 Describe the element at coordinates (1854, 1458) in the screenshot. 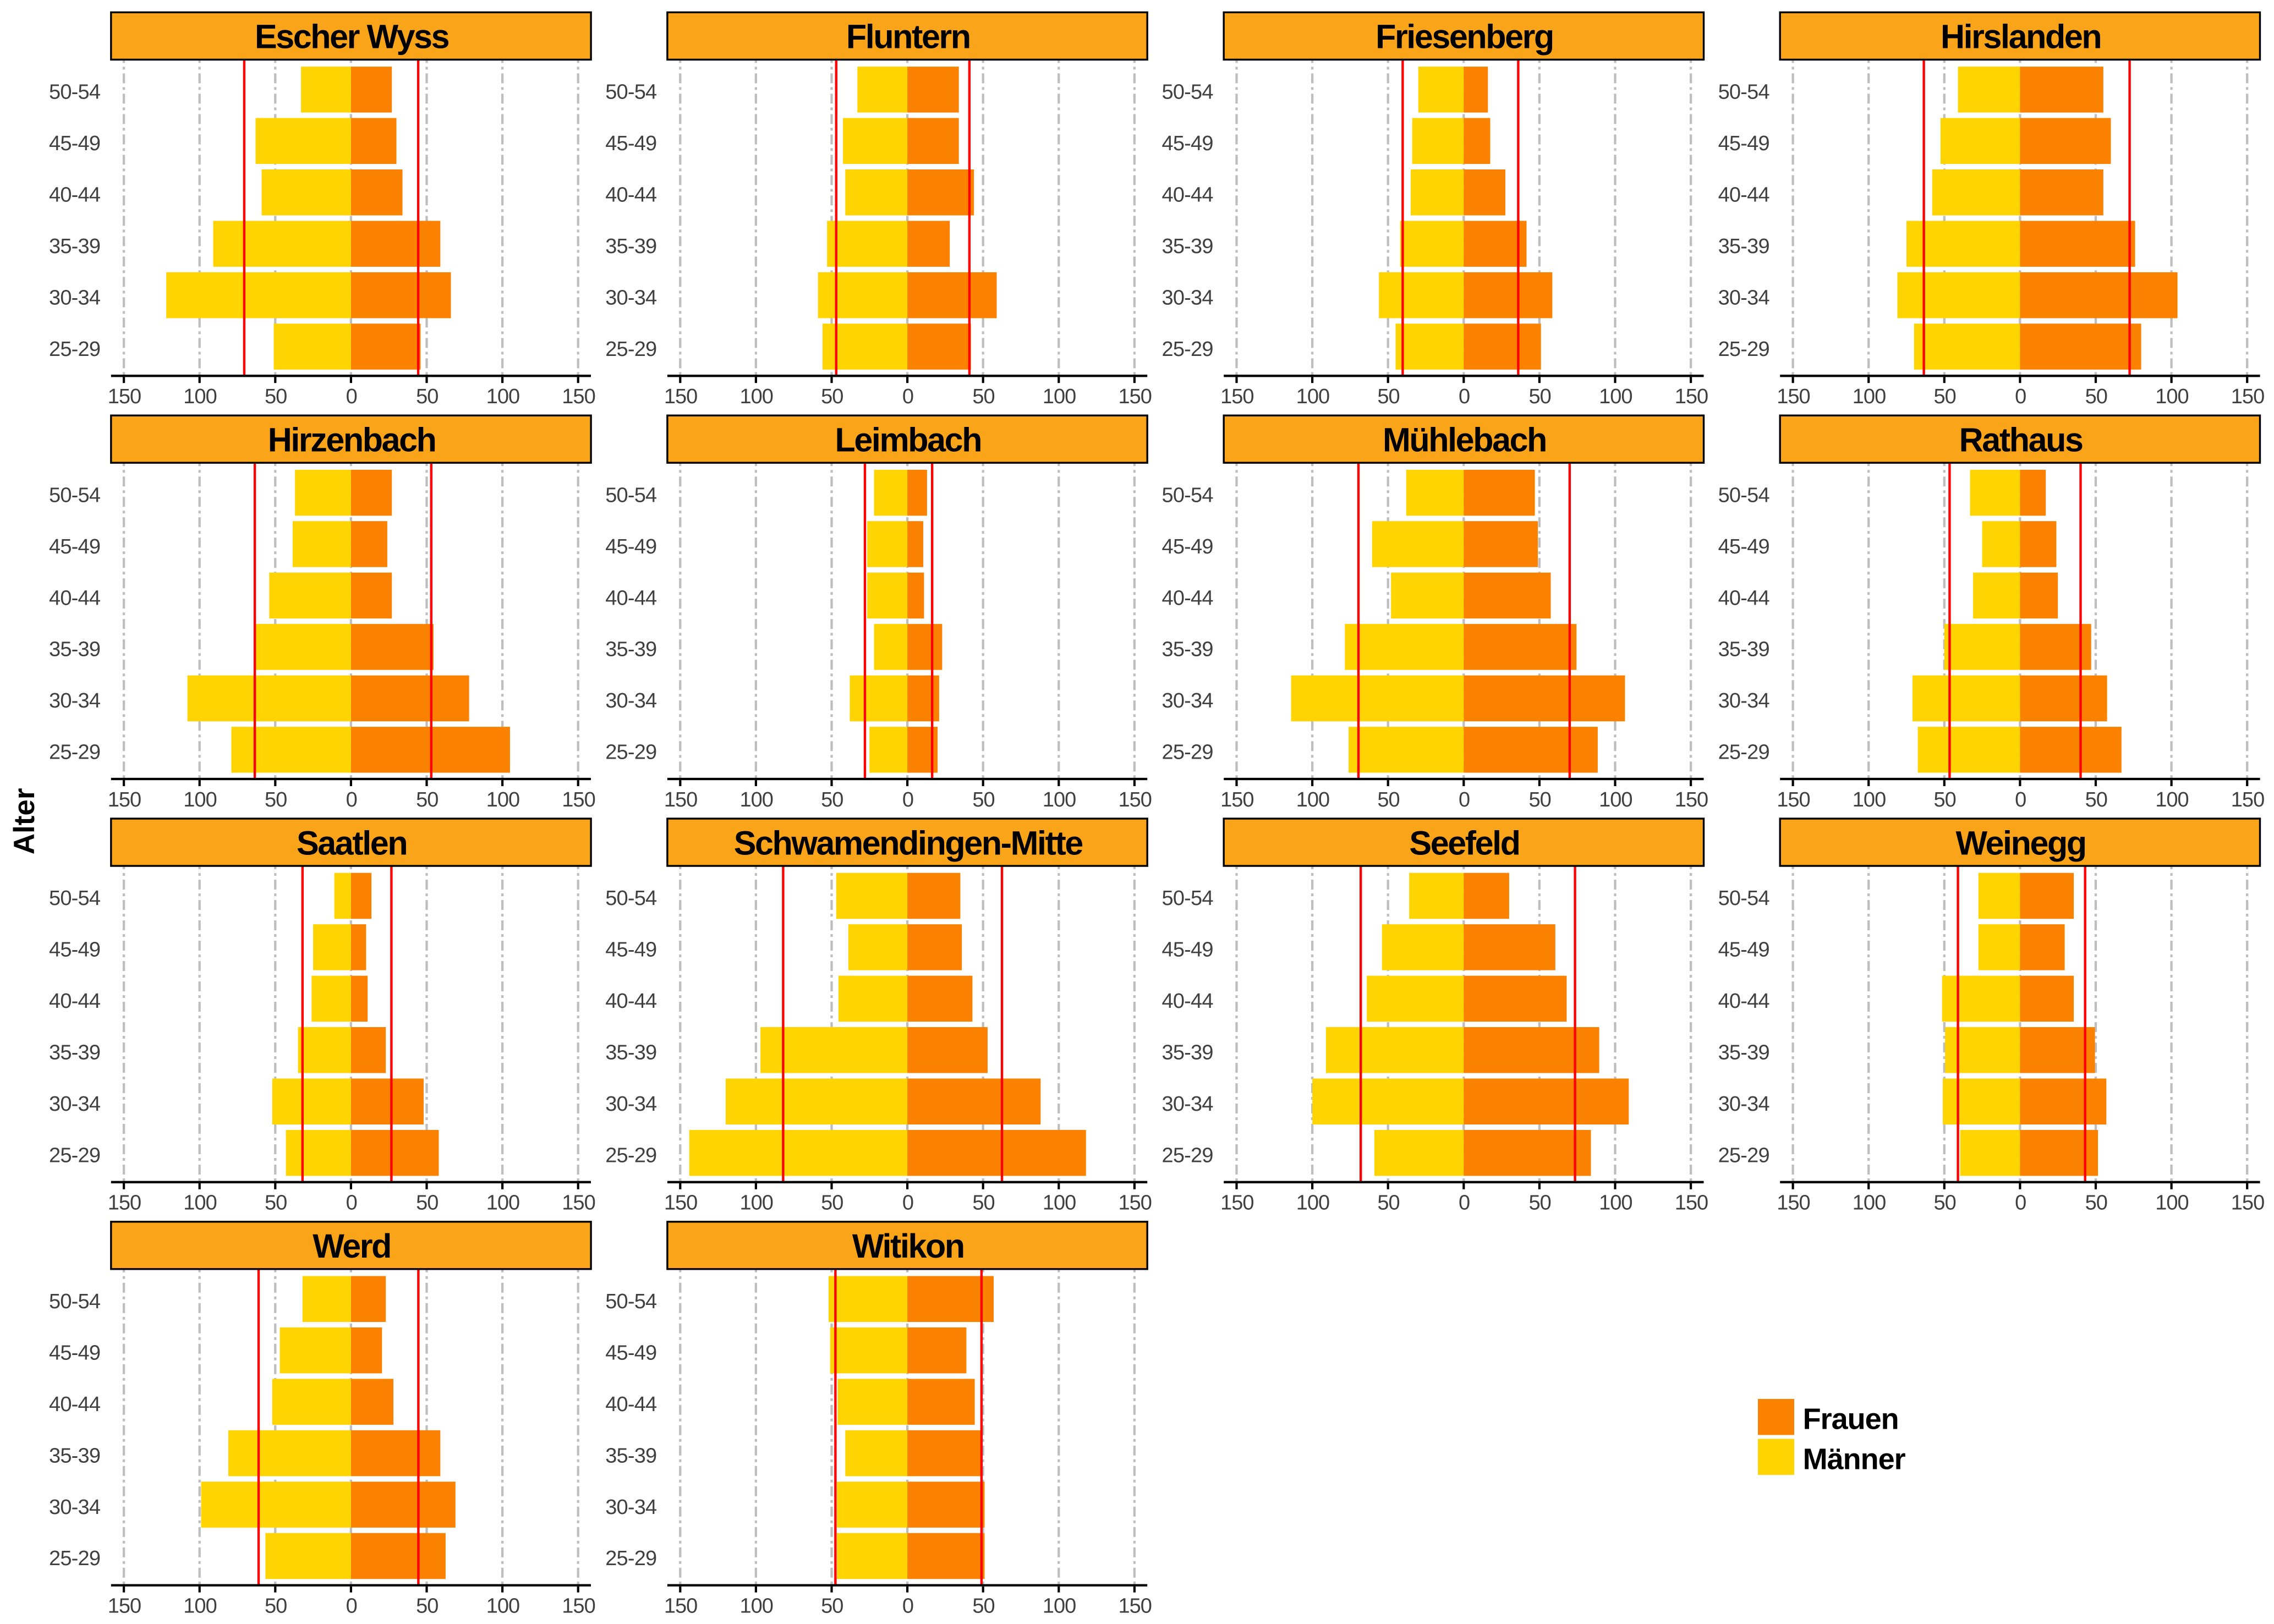

I see `svg-text: Männer` at that location.